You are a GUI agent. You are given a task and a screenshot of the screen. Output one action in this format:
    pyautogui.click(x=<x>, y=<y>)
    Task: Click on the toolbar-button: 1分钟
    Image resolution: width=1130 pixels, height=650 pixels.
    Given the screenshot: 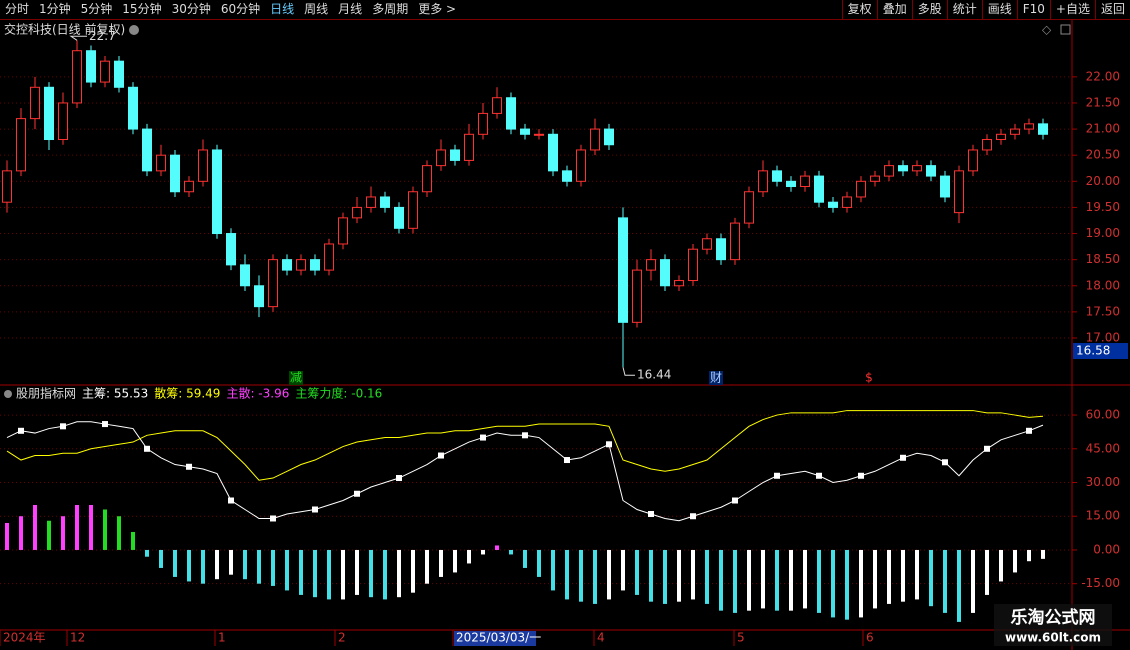 What is the action you would take?
    pyautogui.click(x=55, y=9)
    